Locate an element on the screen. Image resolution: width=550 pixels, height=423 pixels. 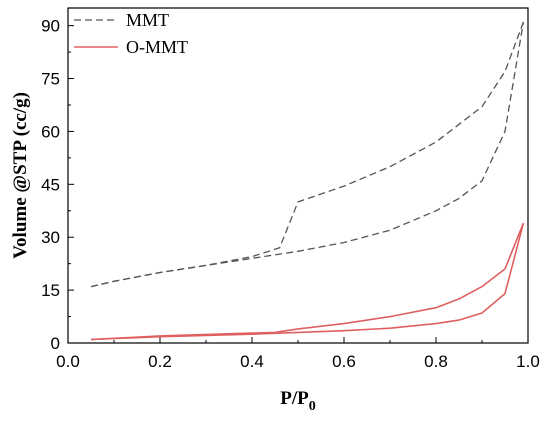
y-tick-label: 45 is located at coordinates (50, 184).